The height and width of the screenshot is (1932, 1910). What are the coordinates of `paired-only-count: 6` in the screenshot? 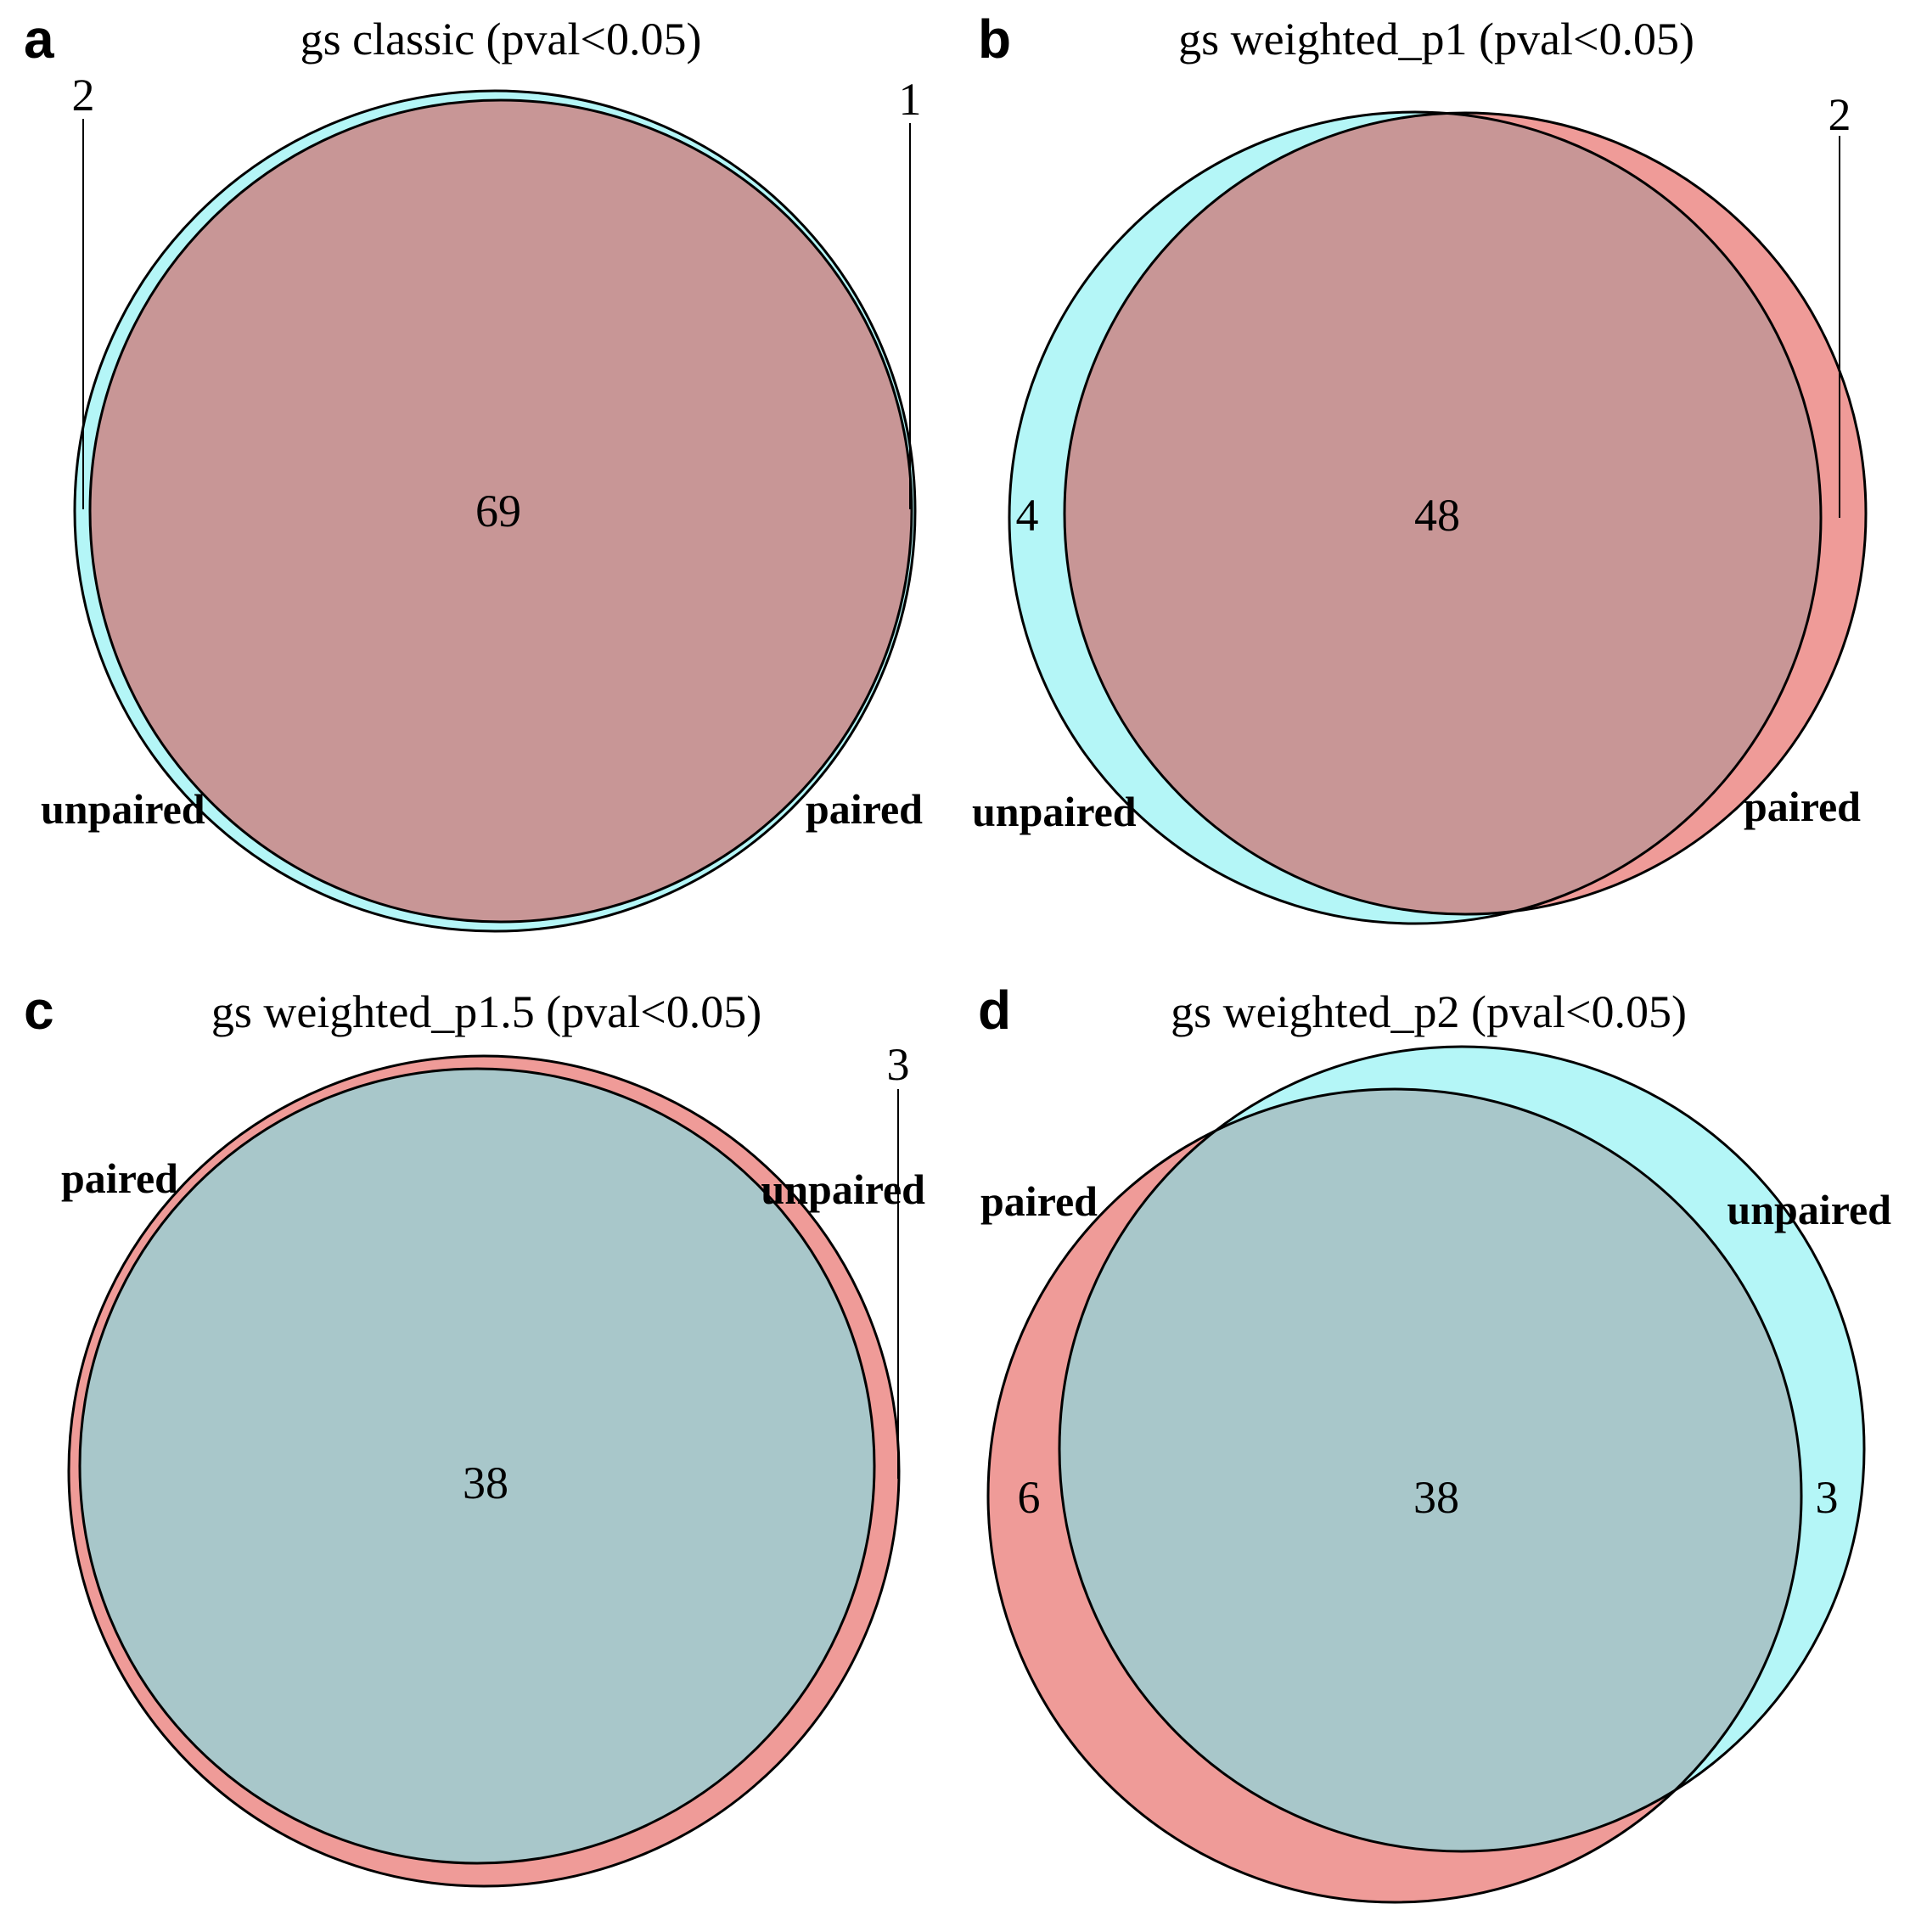 It's located at (1030, 1497).